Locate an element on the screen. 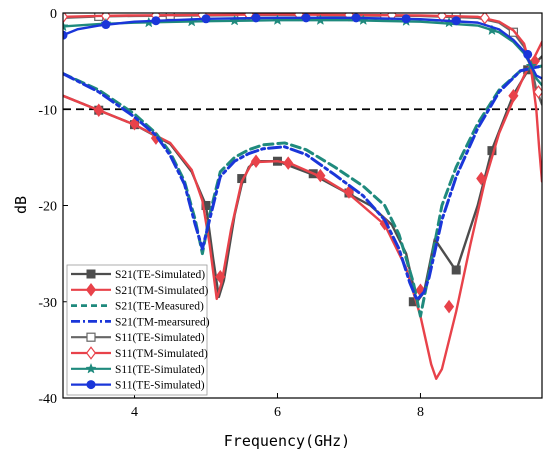  legend-item: S21(TE-Measured) is located at coordinates (137, 307).